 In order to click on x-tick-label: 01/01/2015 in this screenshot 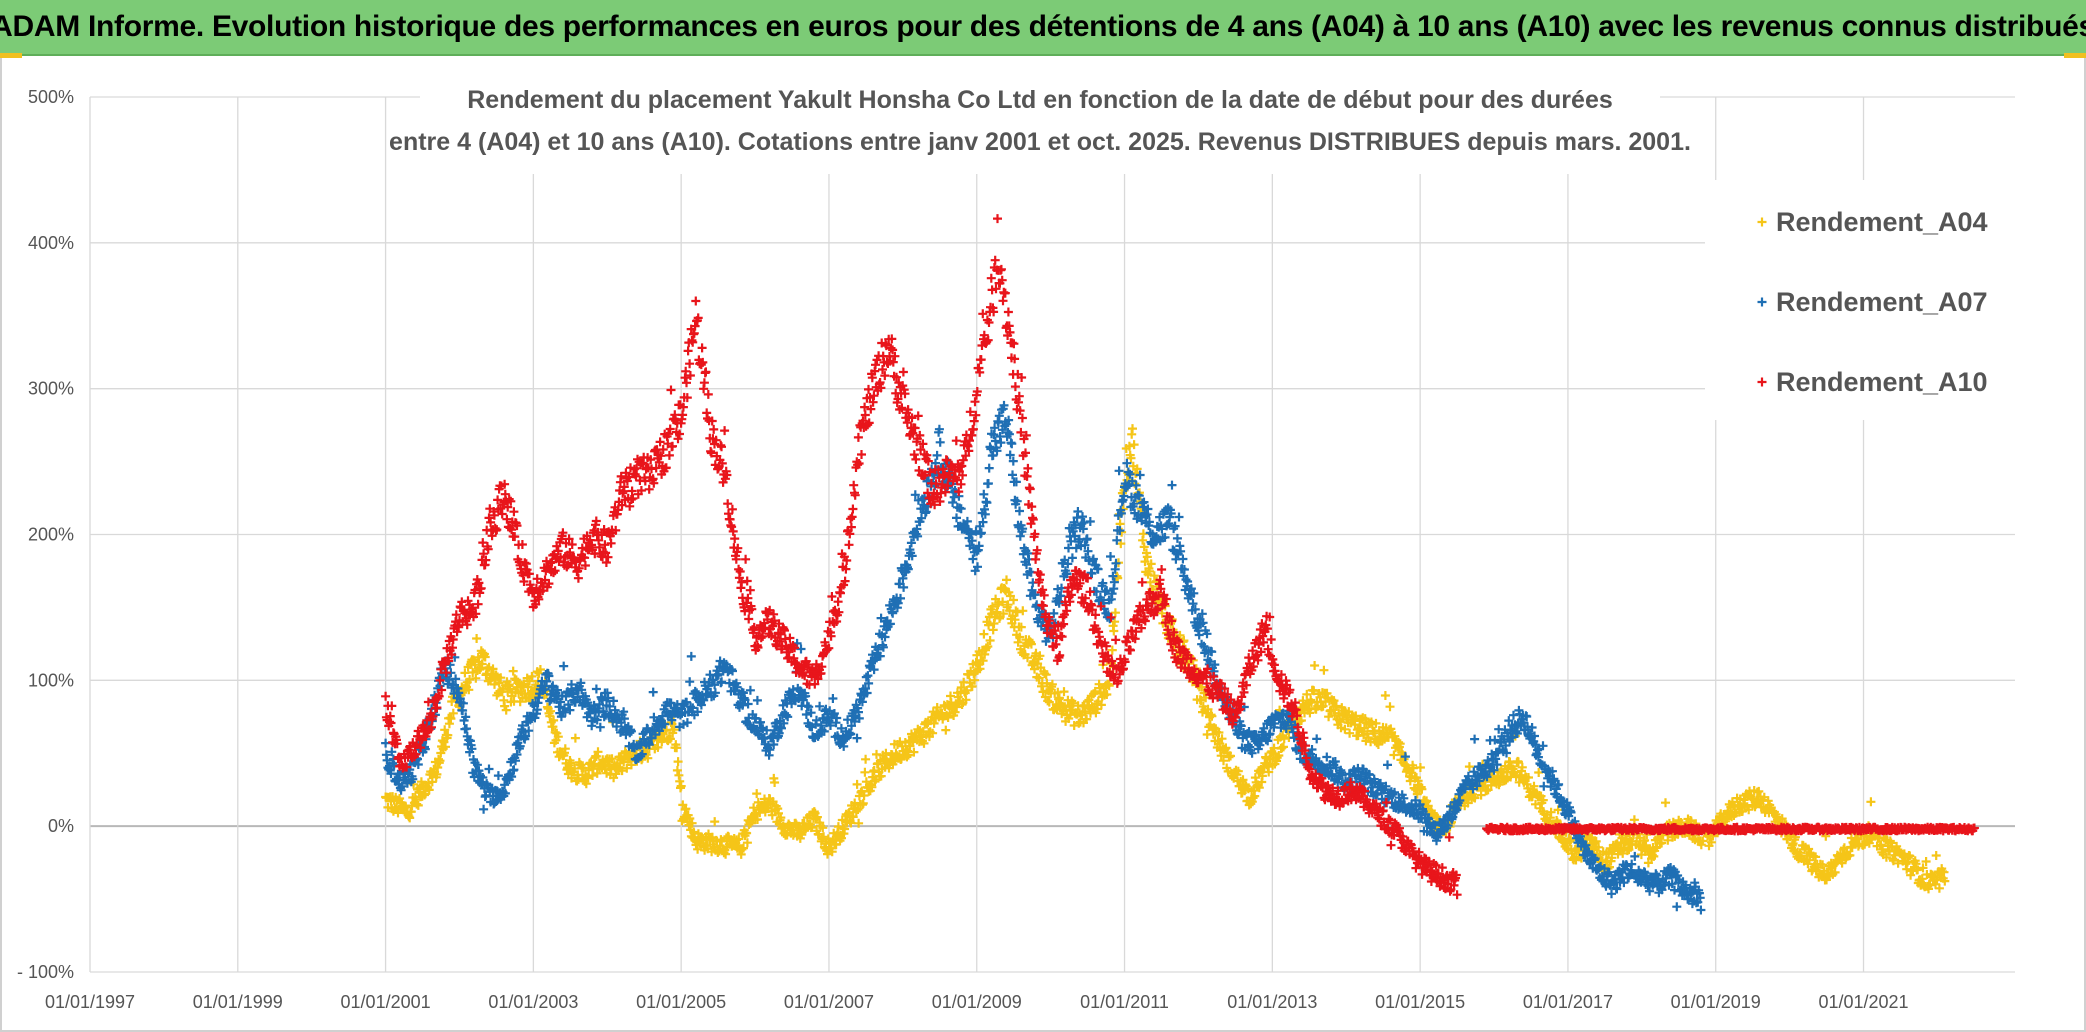, I will do `click(1420, 1002)`.